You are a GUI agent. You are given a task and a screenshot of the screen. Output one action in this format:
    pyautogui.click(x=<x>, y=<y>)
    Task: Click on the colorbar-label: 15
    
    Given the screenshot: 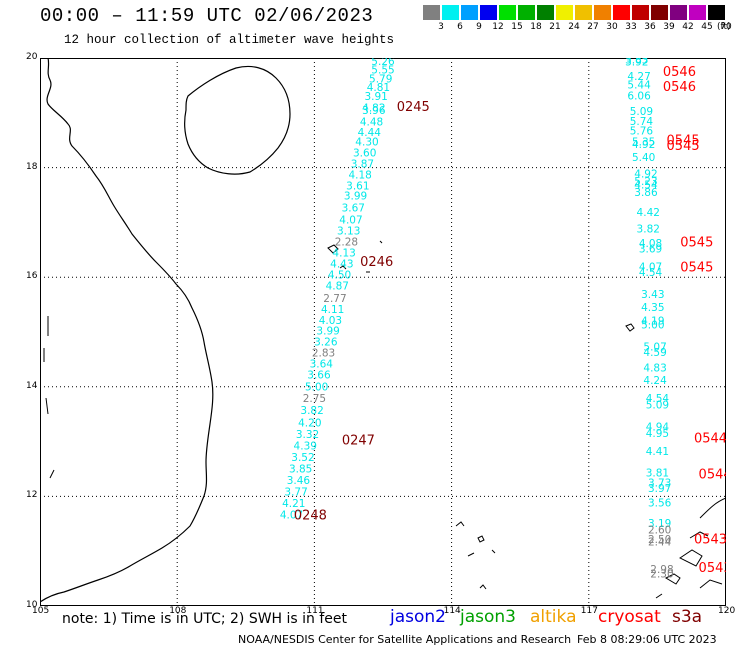 What is the action you would take?
    pyautogui.click(x=517, y=27)
    